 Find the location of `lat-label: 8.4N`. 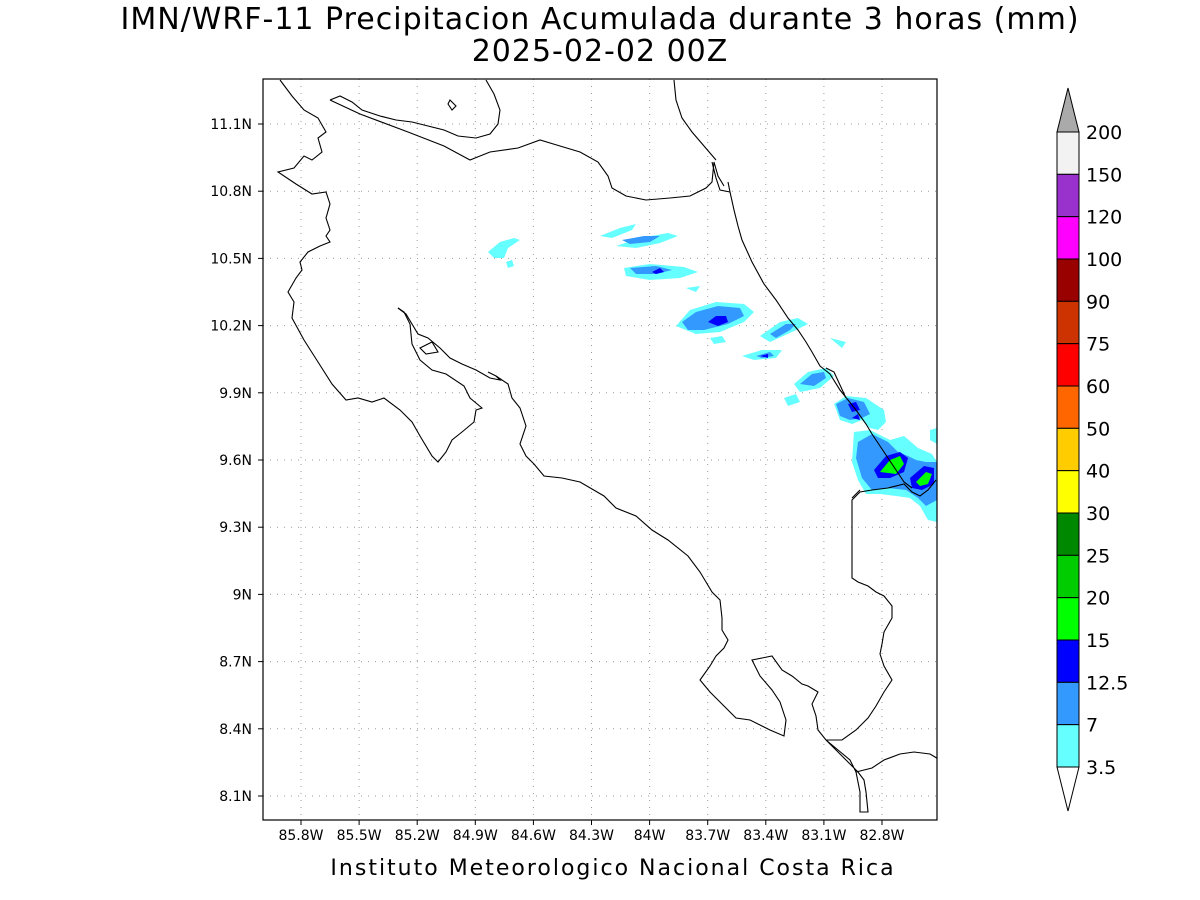

lat-label: 8.4N is located at coordinates (235, 730).